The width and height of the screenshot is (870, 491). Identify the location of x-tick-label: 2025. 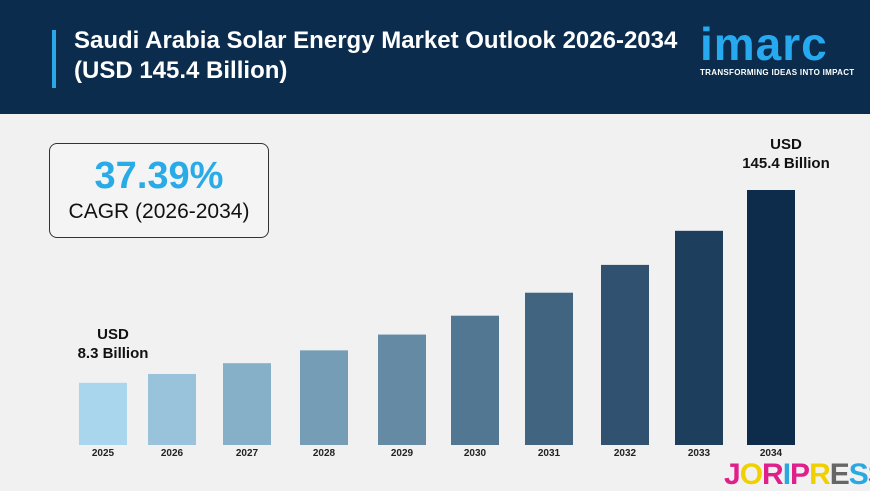
(103, 453).